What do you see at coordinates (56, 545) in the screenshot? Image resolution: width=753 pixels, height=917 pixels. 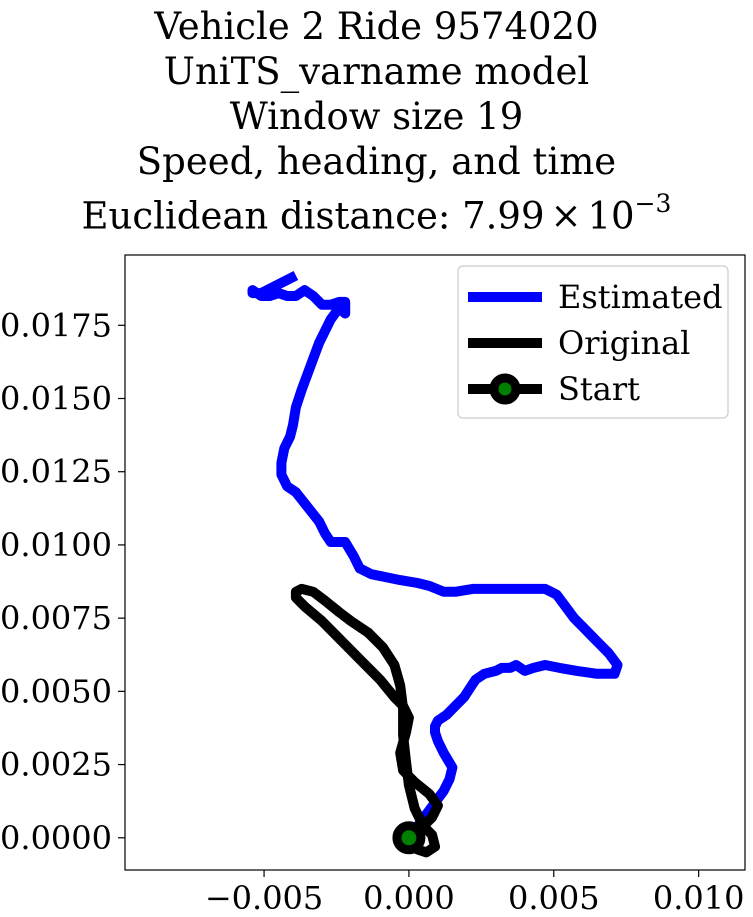 I see `y-tick-label: 0.0100` at bounding box center [56, 545].